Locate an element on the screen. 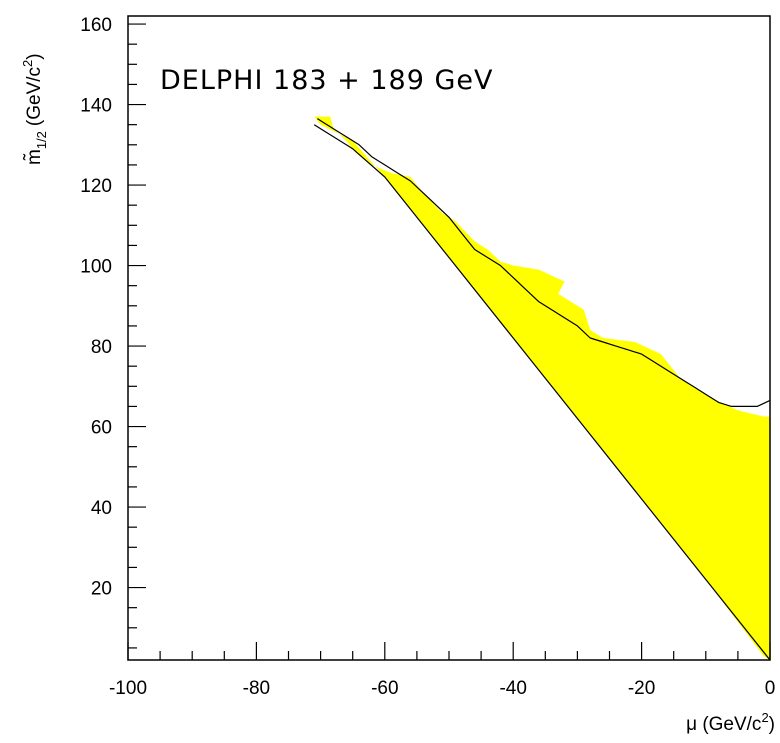 This screenshot has width=780, height=743. y-axis-unit-exp: 2 is located at coordinates (27, 63).